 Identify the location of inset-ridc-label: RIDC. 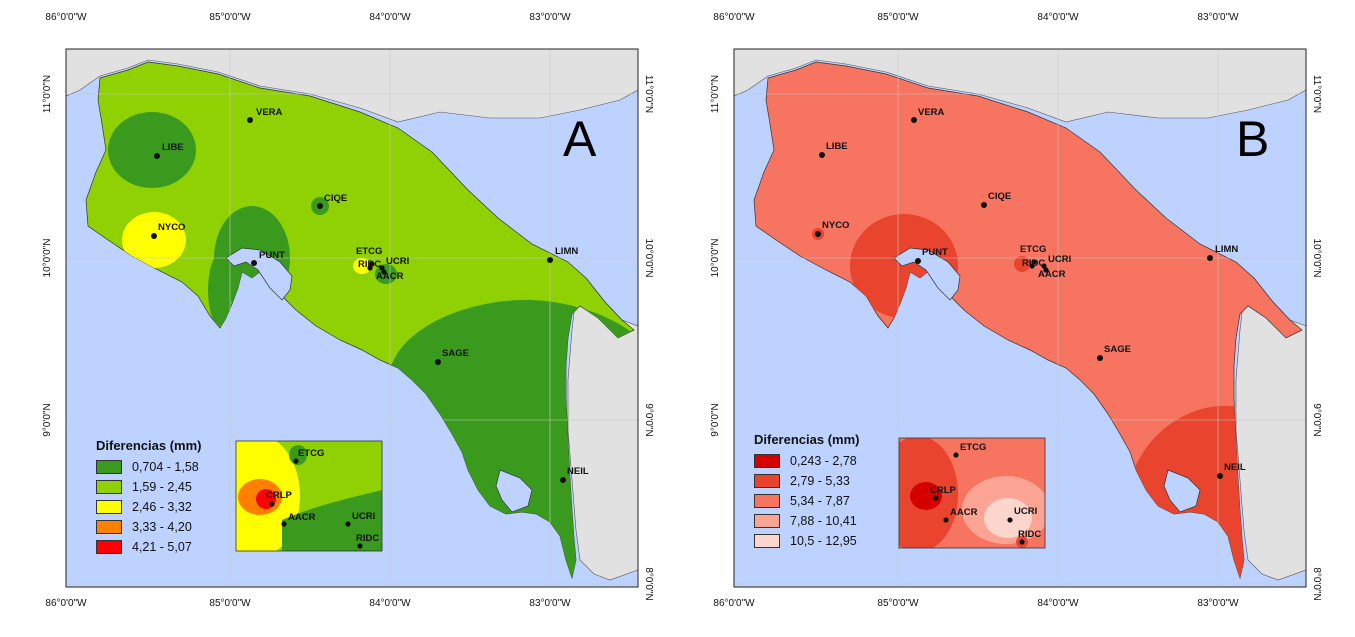
(367, 538).